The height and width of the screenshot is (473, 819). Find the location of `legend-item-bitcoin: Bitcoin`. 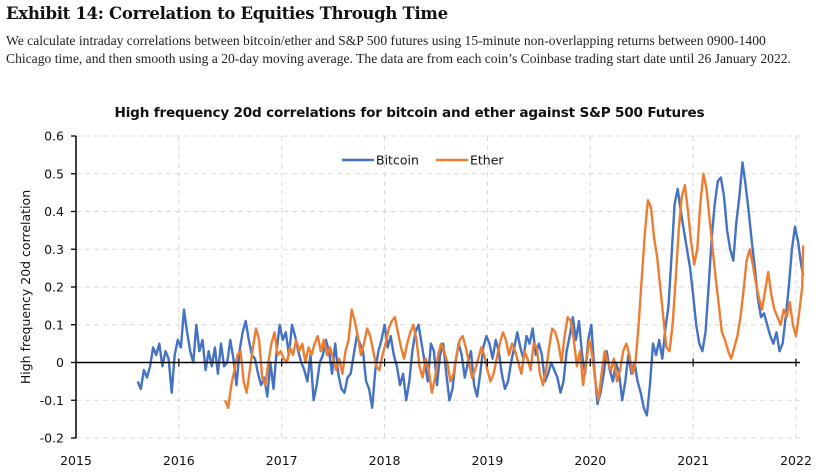

legend-item-bitcoin: Bitcoin is located at coordinates (380, 160).